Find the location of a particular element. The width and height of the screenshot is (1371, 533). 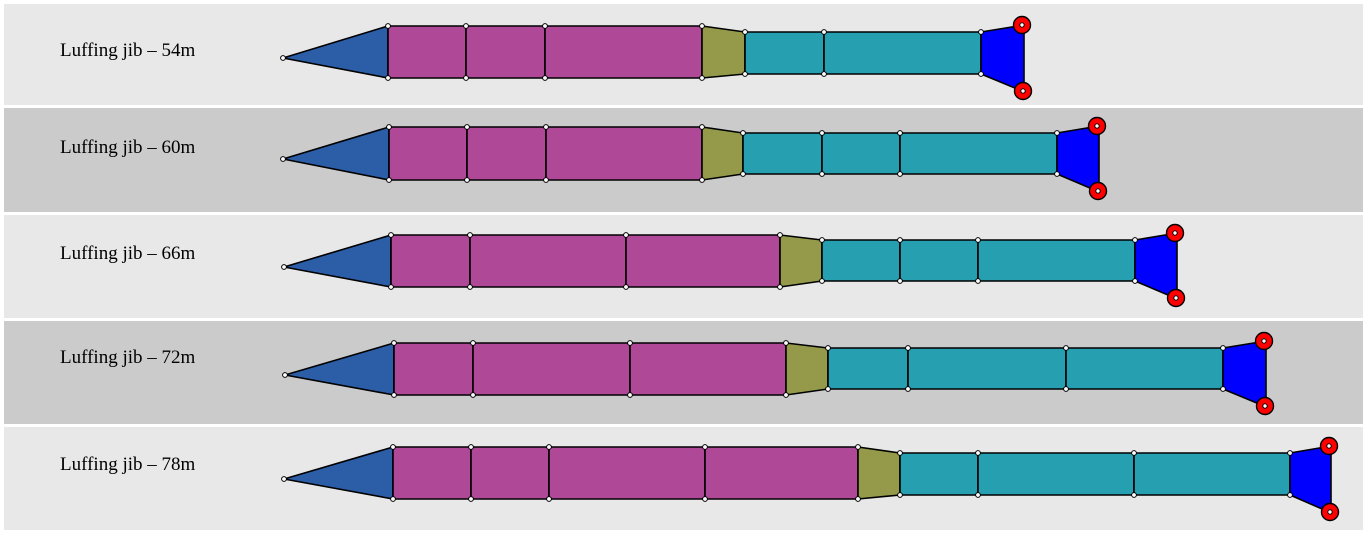

row-label: Luffing jib – 72m is located at coordinates (128, 357).